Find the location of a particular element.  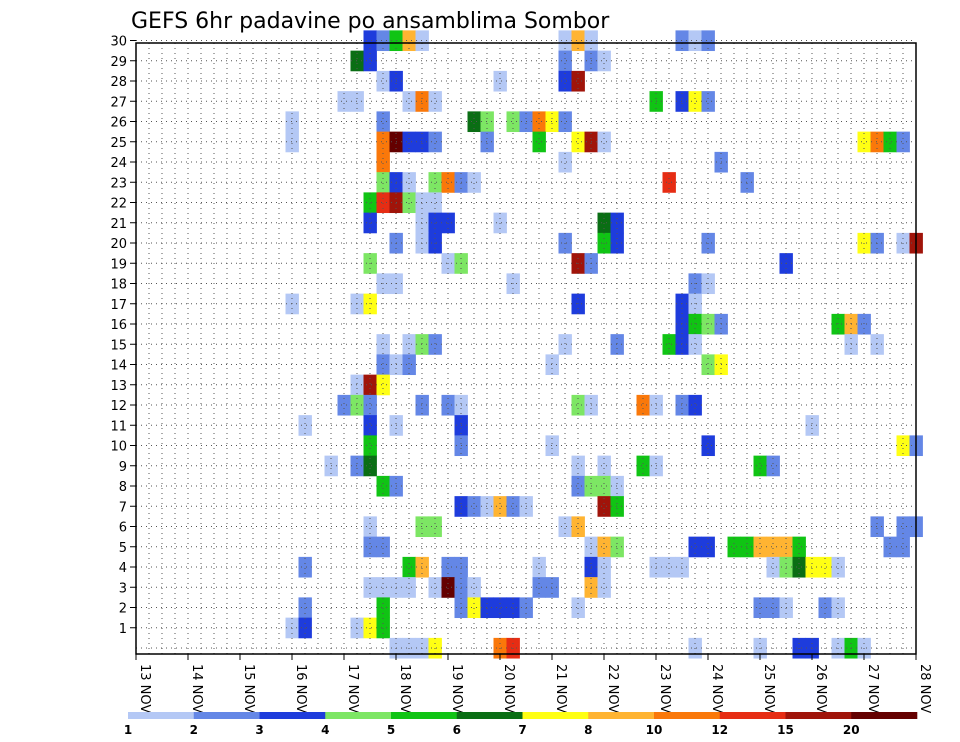

x-tick-label: 23 NOV is located at coordinates (664, 688).